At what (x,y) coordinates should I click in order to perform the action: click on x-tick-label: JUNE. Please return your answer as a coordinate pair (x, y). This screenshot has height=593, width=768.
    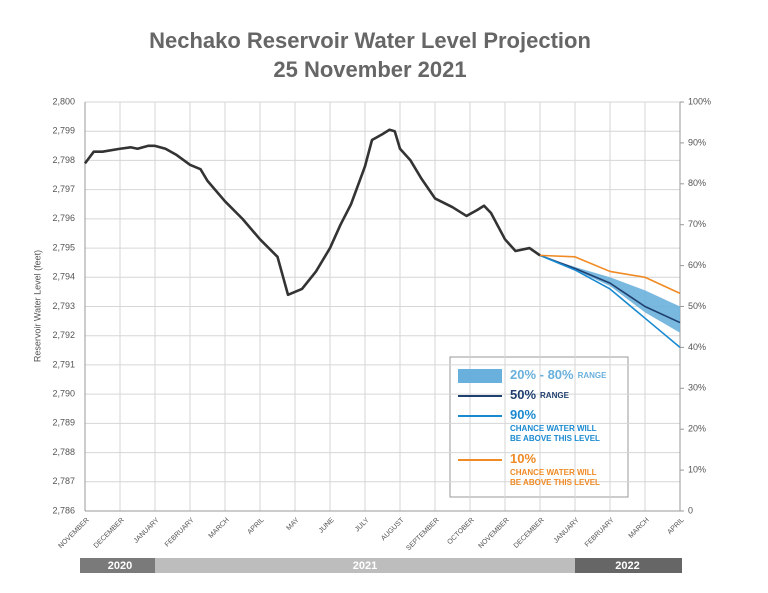
    Looking at the image, I should click on (327, 526).